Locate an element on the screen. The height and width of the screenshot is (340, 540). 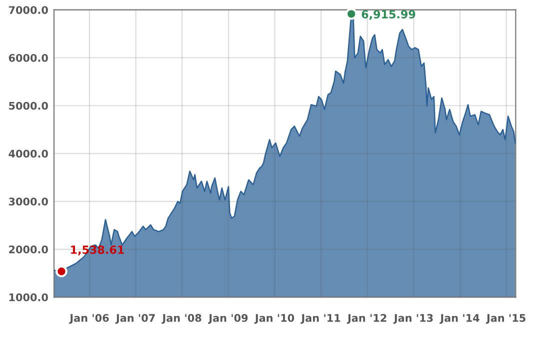
x-tick-label: Jan '14 is located at coordinates (460, 319).